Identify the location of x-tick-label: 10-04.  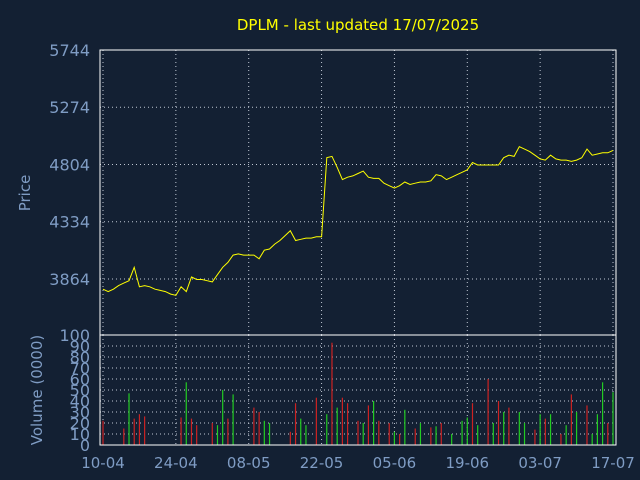
(103, 463).